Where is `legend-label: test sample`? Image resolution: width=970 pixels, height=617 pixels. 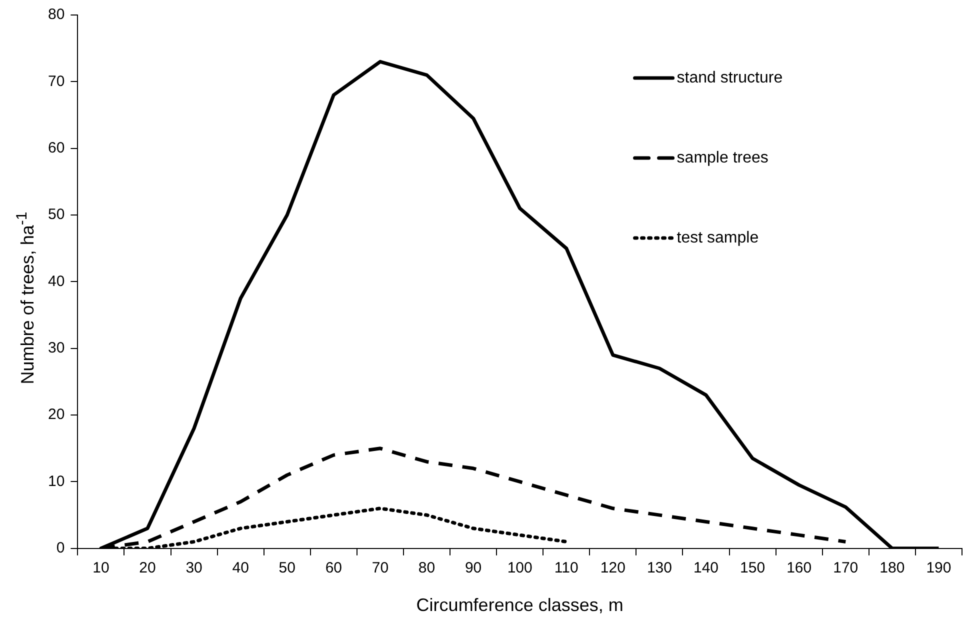
legend-label: test sample is located at coordinates (717, 237).